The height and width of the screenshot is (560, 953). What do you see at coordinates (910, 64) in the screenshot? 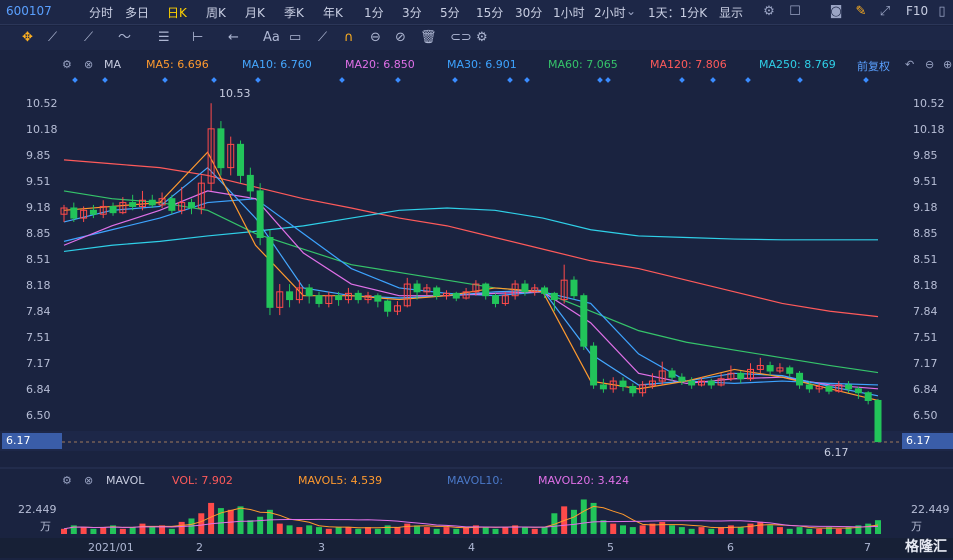
I see `undo-icon: ↶` at bounding box center [910, 64].